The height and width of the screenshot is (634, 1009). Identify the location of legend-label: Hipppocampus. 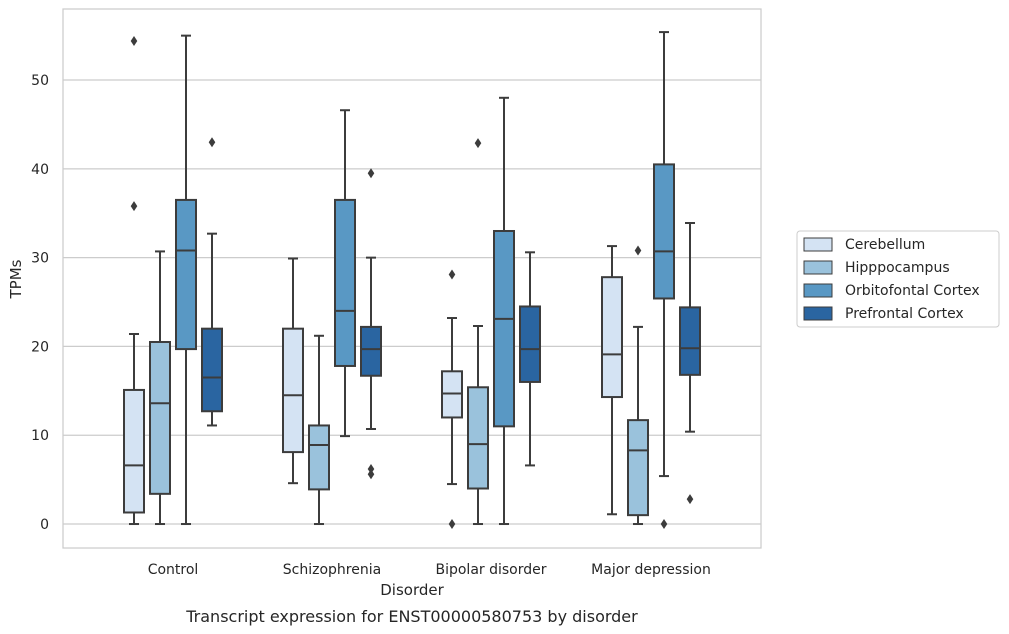
(897, 268).